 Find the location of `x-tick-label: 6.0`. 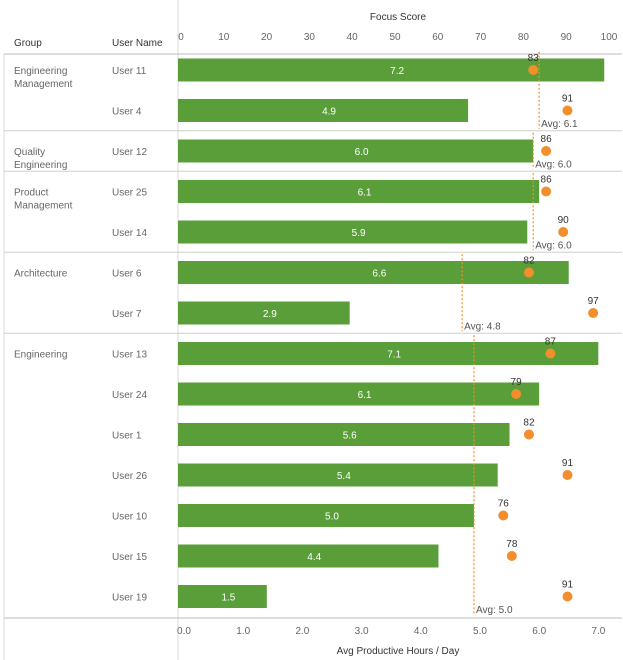

x-tick-label: 6.0 is located at coordinates (539, 631).